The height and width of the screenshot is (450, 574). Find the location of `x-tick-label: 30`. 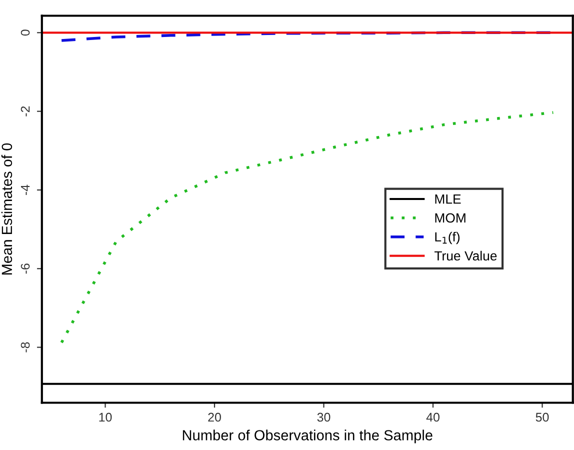

x-tick-label: 30 is located at coordinates (323, 417).